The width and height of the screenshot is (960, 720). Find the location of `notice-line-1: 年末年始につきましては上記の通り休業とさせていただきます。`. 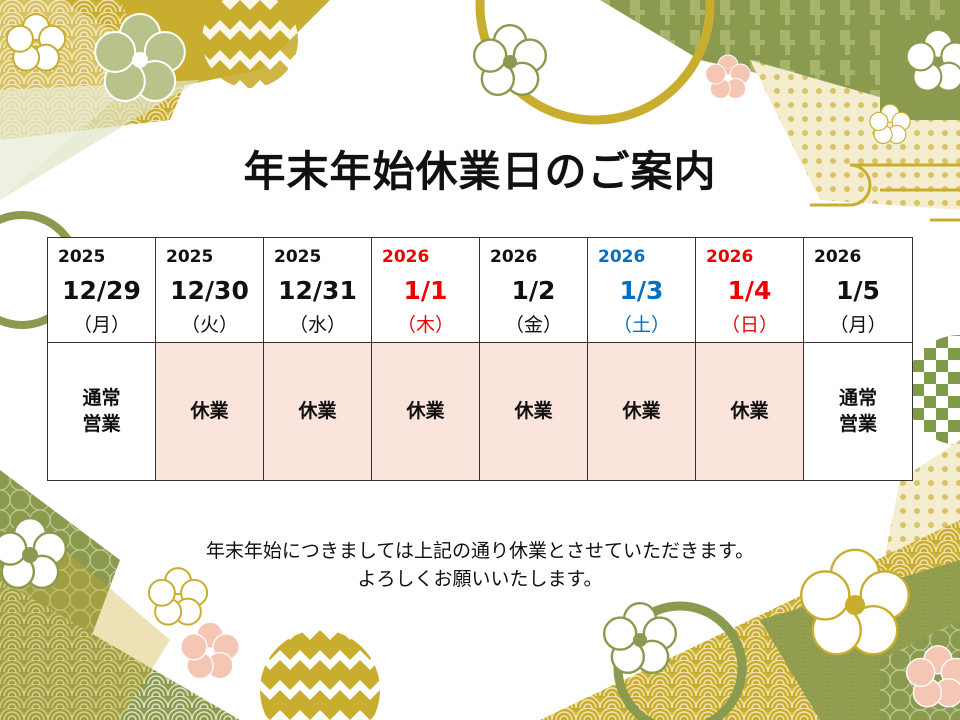

notice-line-1: 年末年始につきましては上記の通り休業とさせていただきます。 is located at coordinates (480, 551).